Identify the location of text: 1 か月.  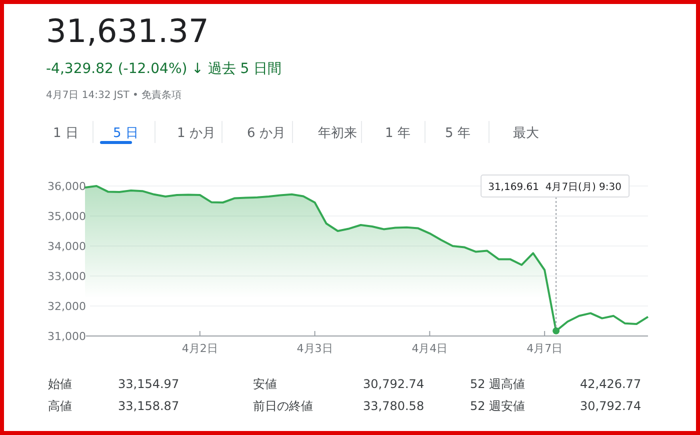
(196, 133).